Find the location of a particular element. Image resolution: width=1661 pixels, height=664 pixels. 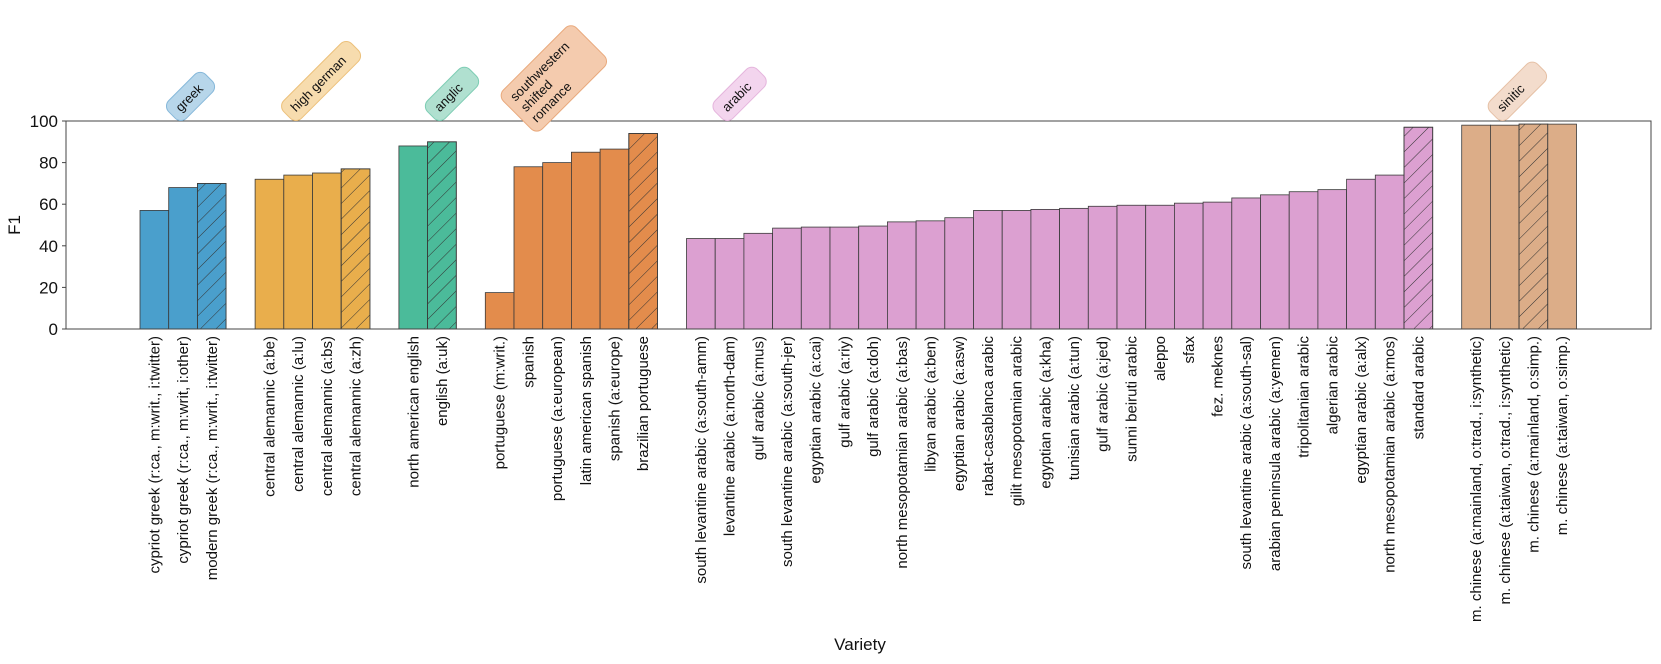

x-tick-label: libyan arabic (a:ben) is located at coordinates (930, 404).